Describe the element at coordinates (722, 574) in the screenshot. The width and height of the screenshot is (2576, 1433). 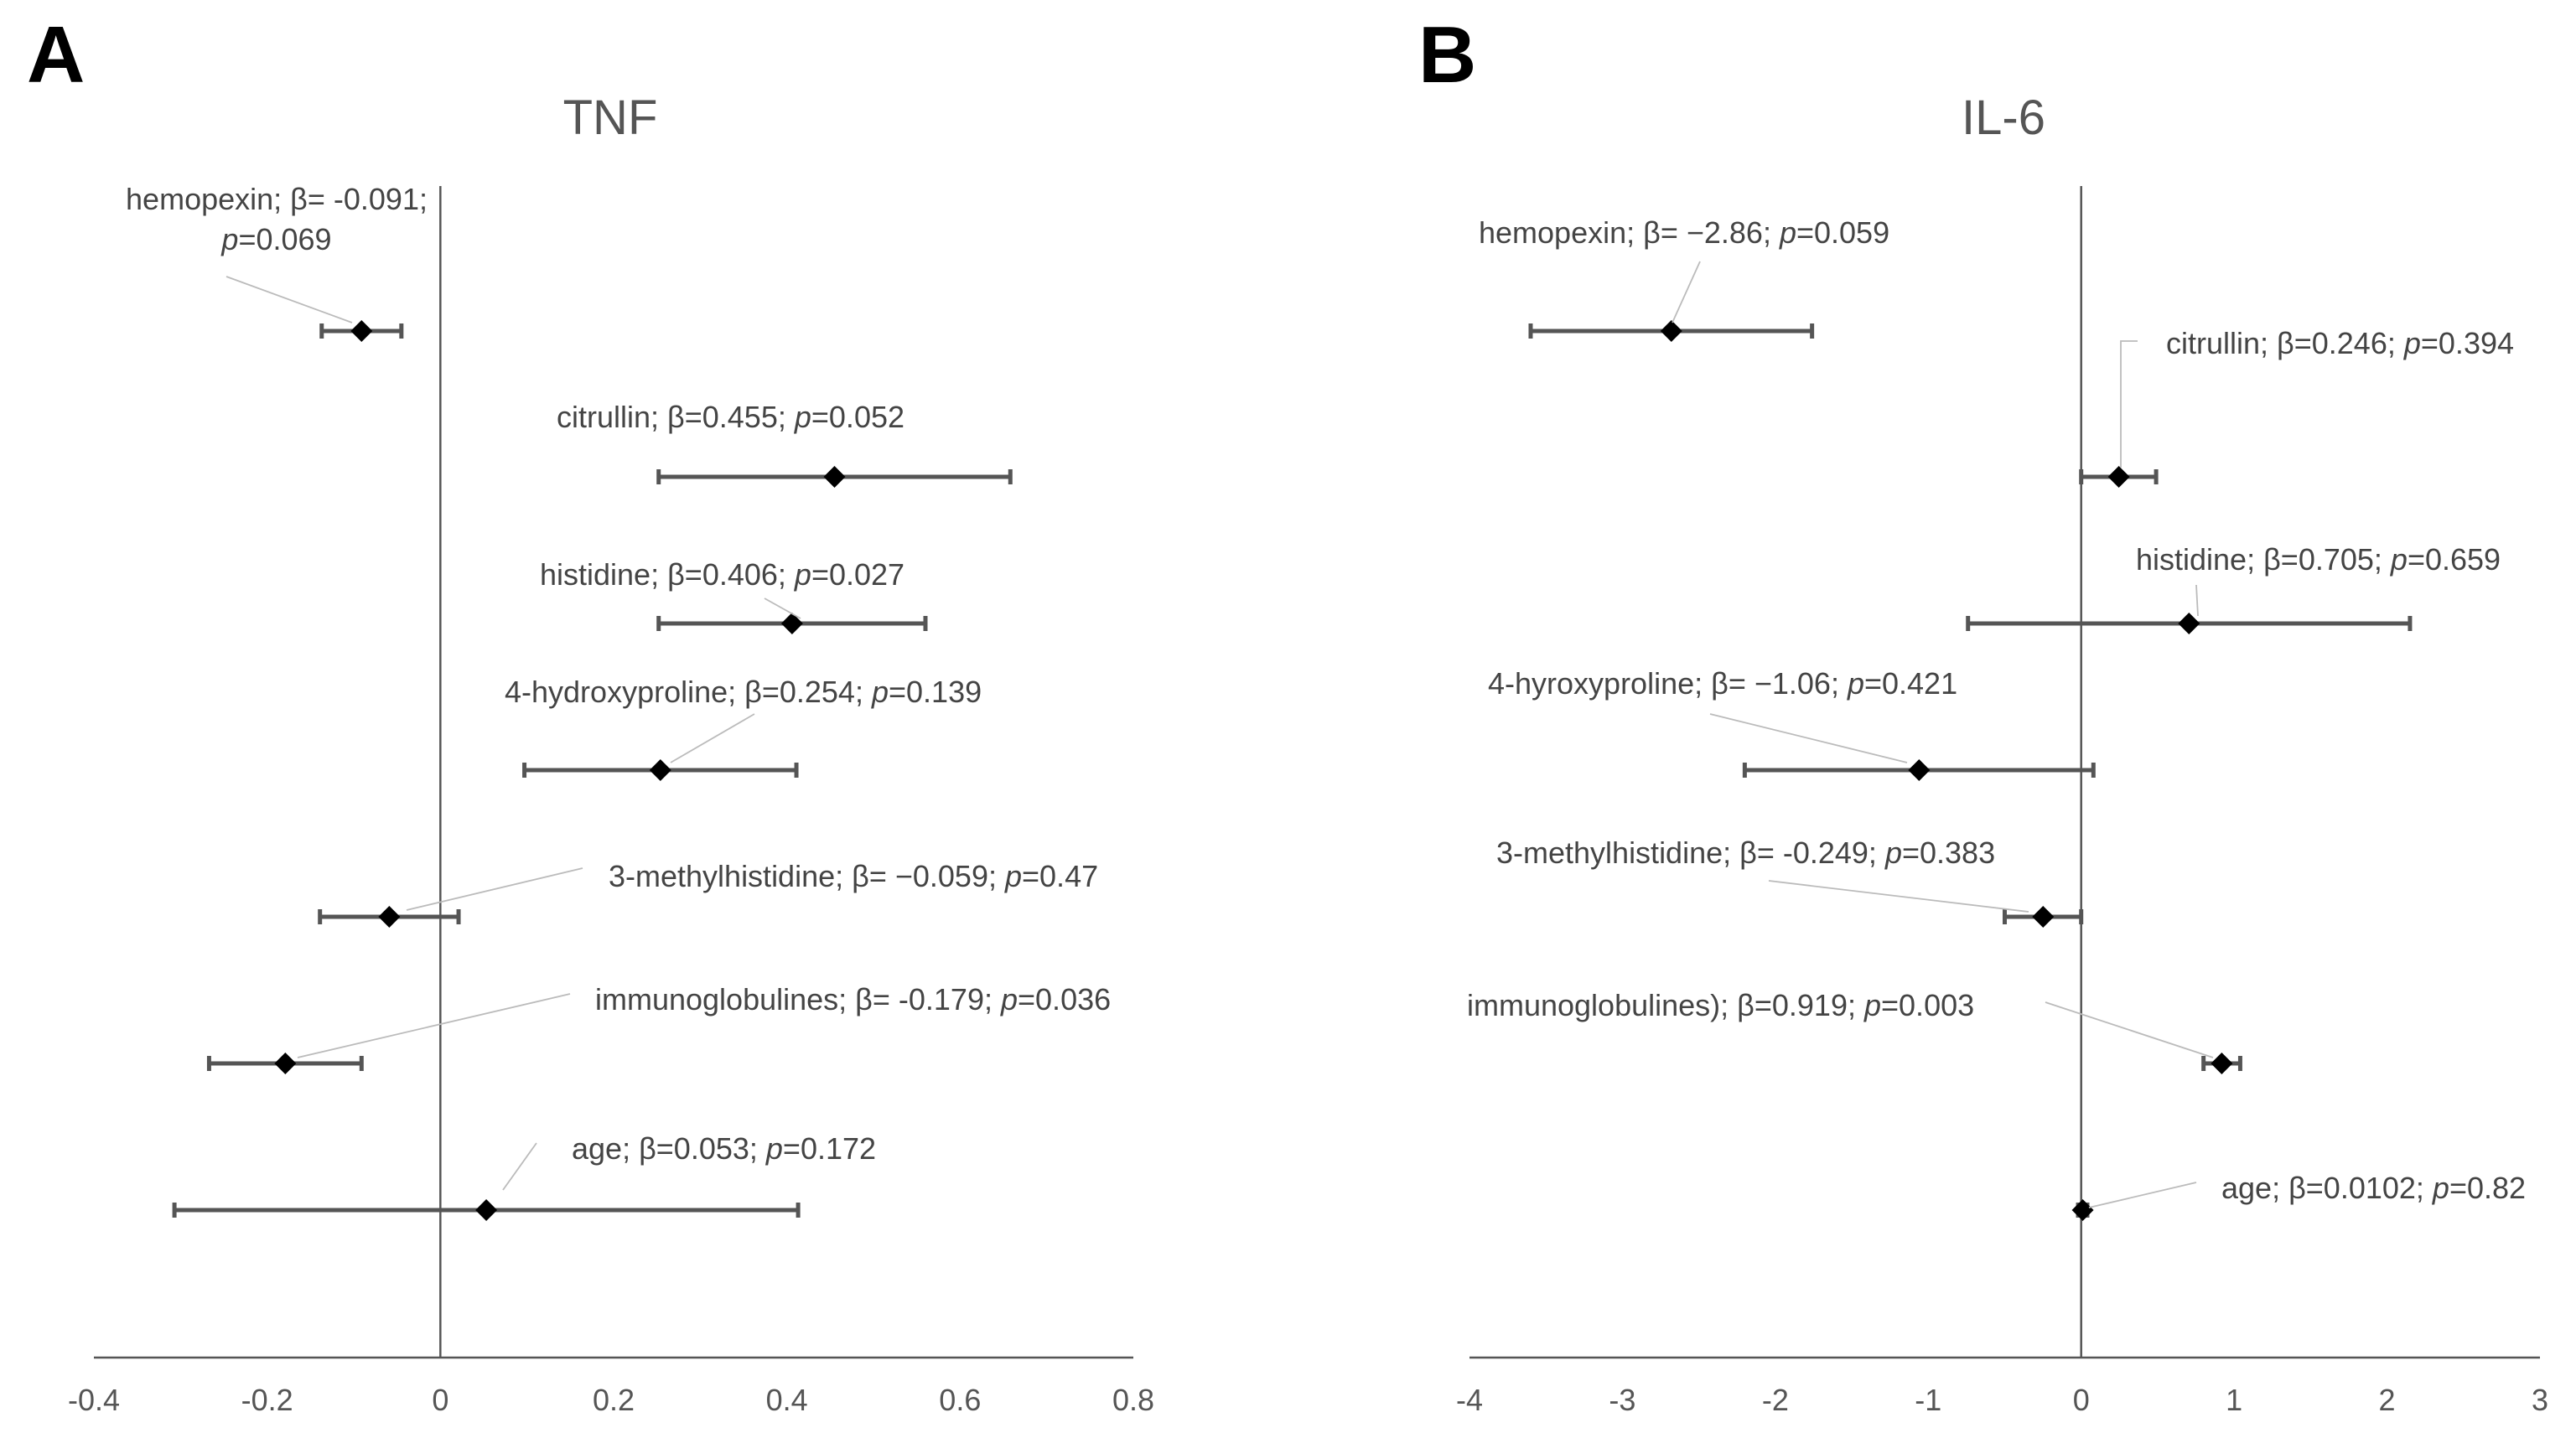
I see `data-label: histidine; β=0.406; p=0.027` at that location.